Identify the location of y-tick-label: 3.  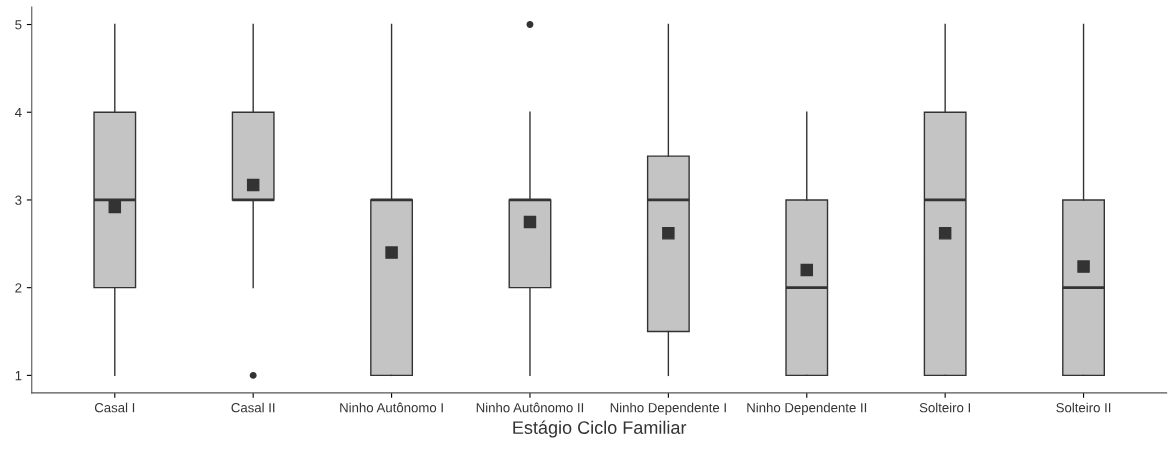
(18, 200).